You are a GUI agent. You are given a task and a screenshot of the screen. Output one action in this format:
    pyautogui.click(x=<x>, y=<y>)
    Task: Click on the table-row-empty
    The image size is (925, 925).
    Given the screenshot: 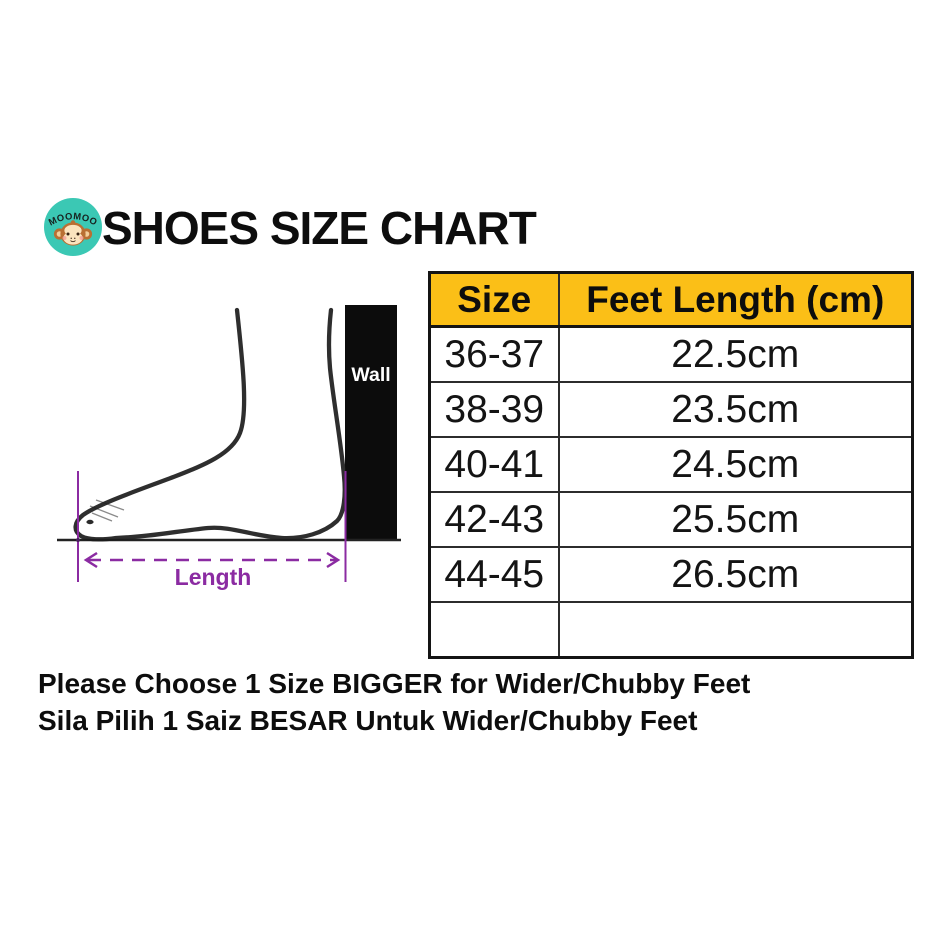 What is the action you would take?
    pyautogui.click(x=671, y=630)
    